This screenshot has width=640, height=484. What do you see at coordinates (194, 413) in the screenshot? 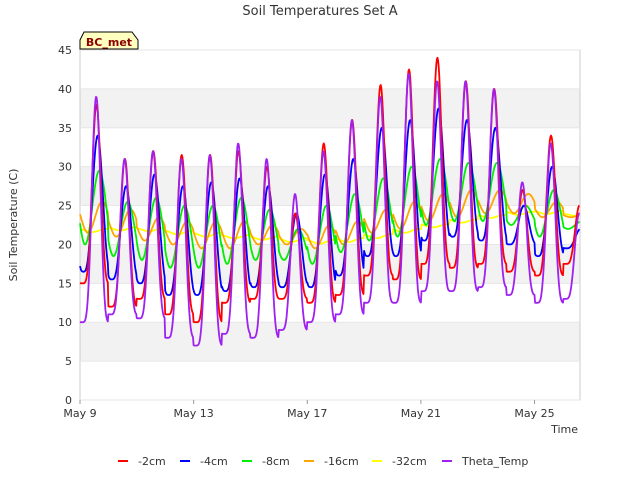
I see `x-tick-label: May 13` at bounding box center [194, 413].